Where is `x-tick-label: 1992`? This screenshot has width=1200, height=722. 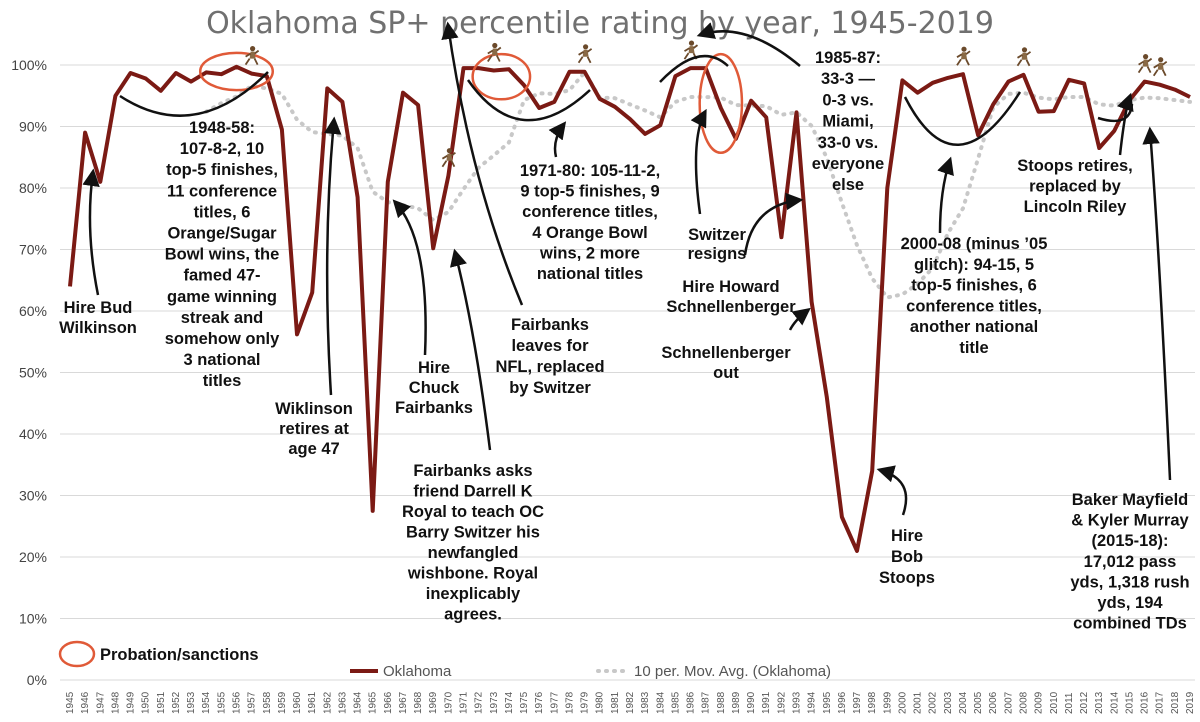
x-tick-label: 1992 is located at coordinates (781, 702).